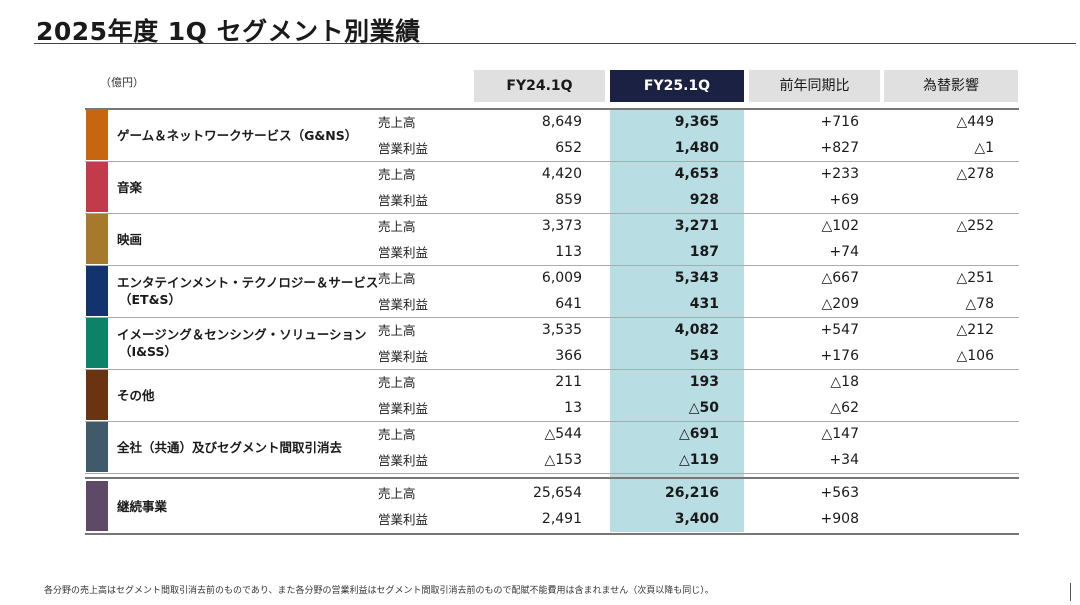 The image size is (1080, 605). Describe the element at coordinates (704, 304) in the screenshot. I see `value-fy25: 431` at that location.